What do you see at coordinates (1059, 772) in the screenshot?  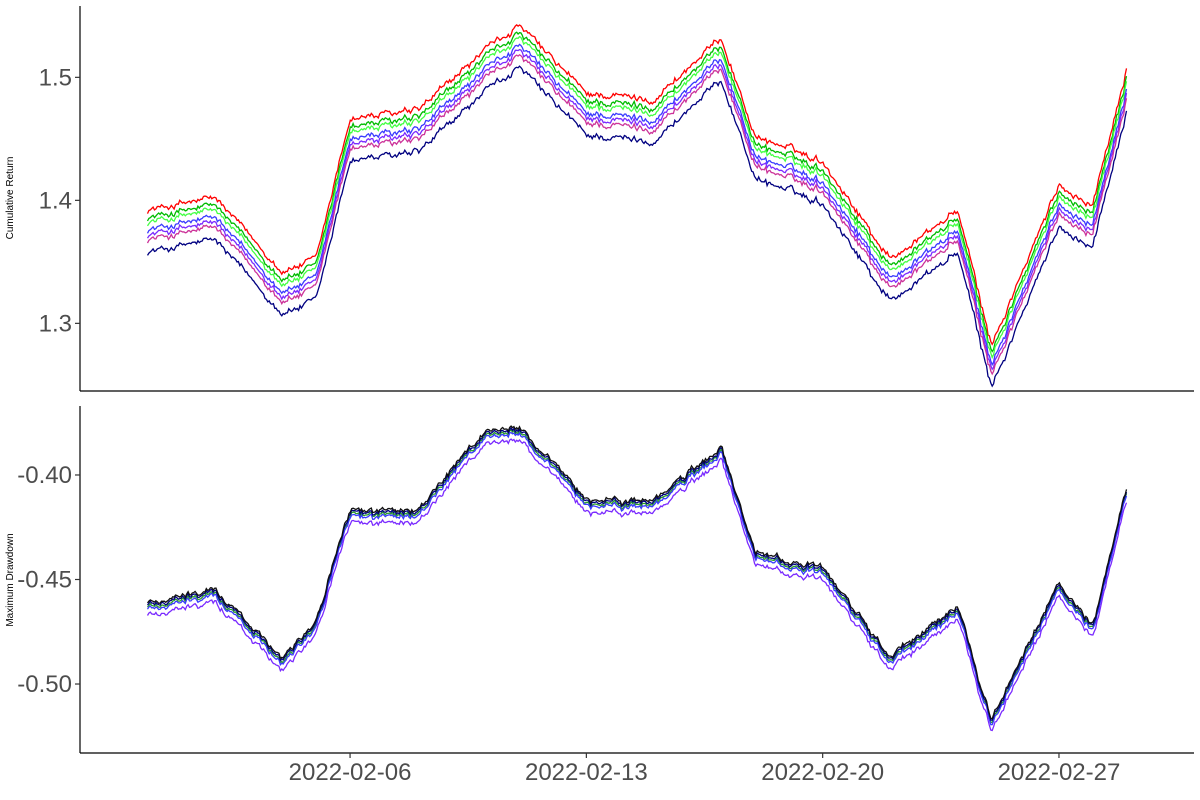 I see `x-tick-label: 2022-02-27` at bounding box center [1059, 772].